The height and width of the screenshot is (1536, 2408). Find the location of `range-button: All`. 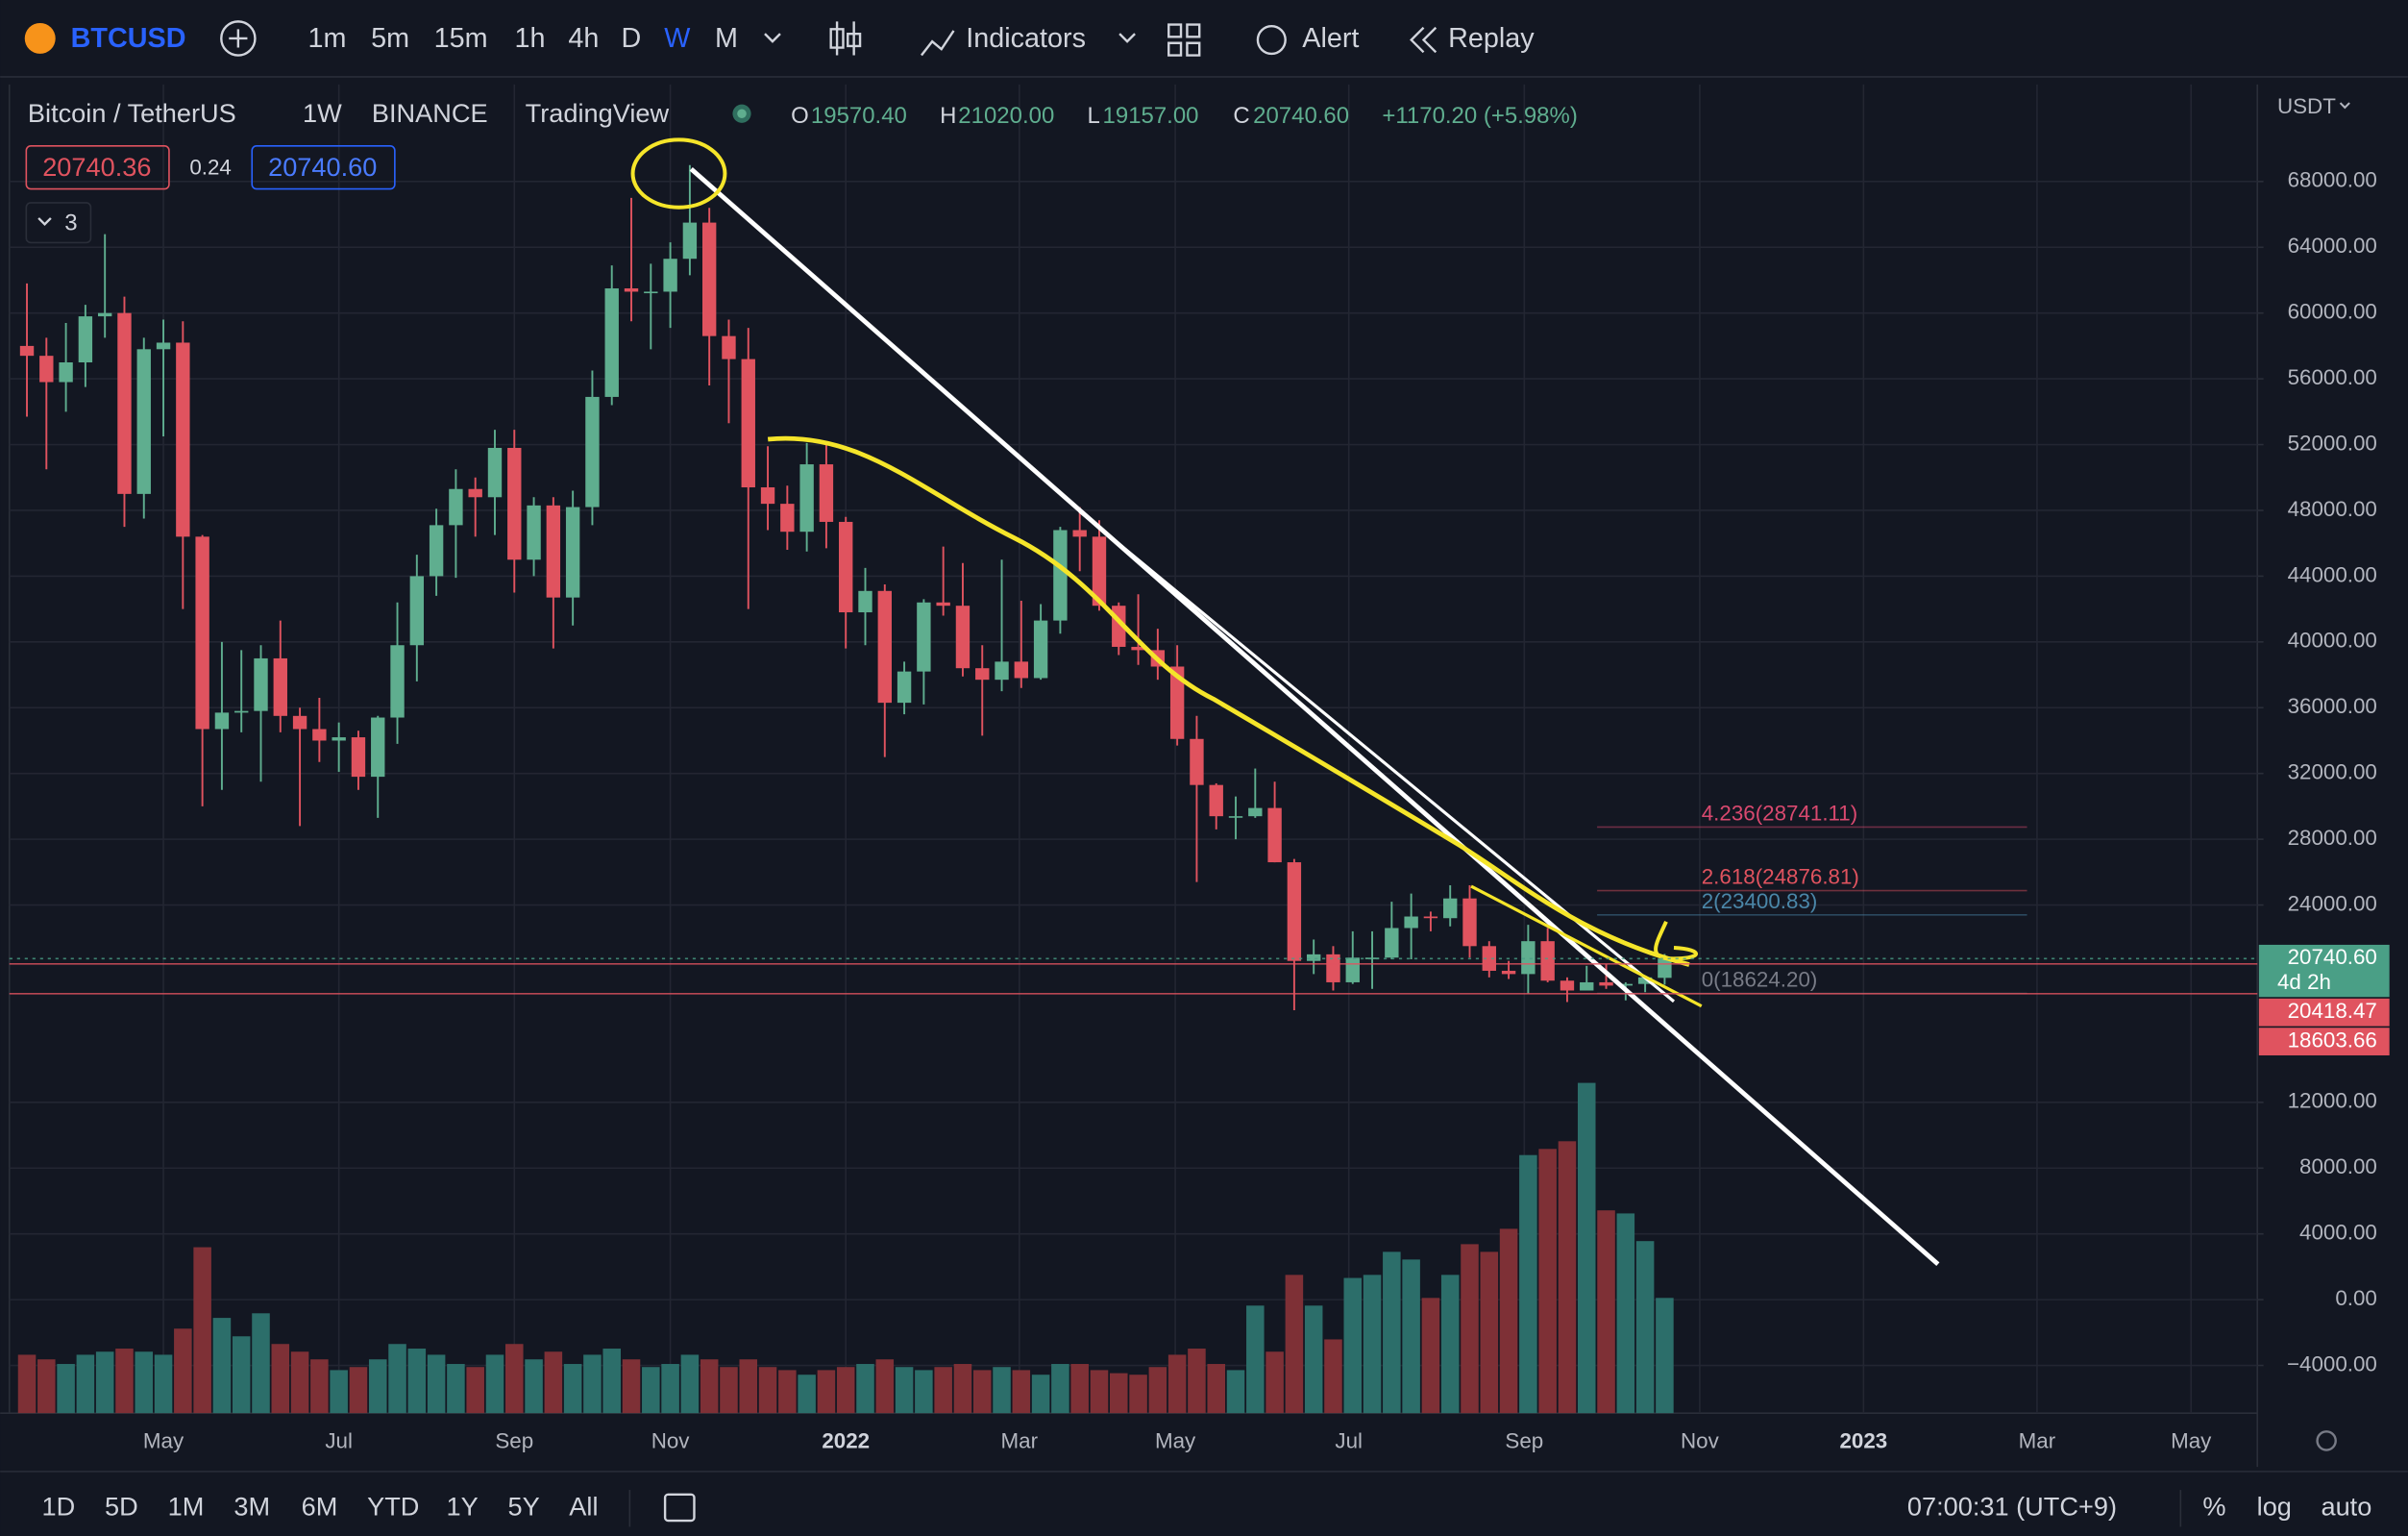

range-button: All is located at coordinates (583, 1506).